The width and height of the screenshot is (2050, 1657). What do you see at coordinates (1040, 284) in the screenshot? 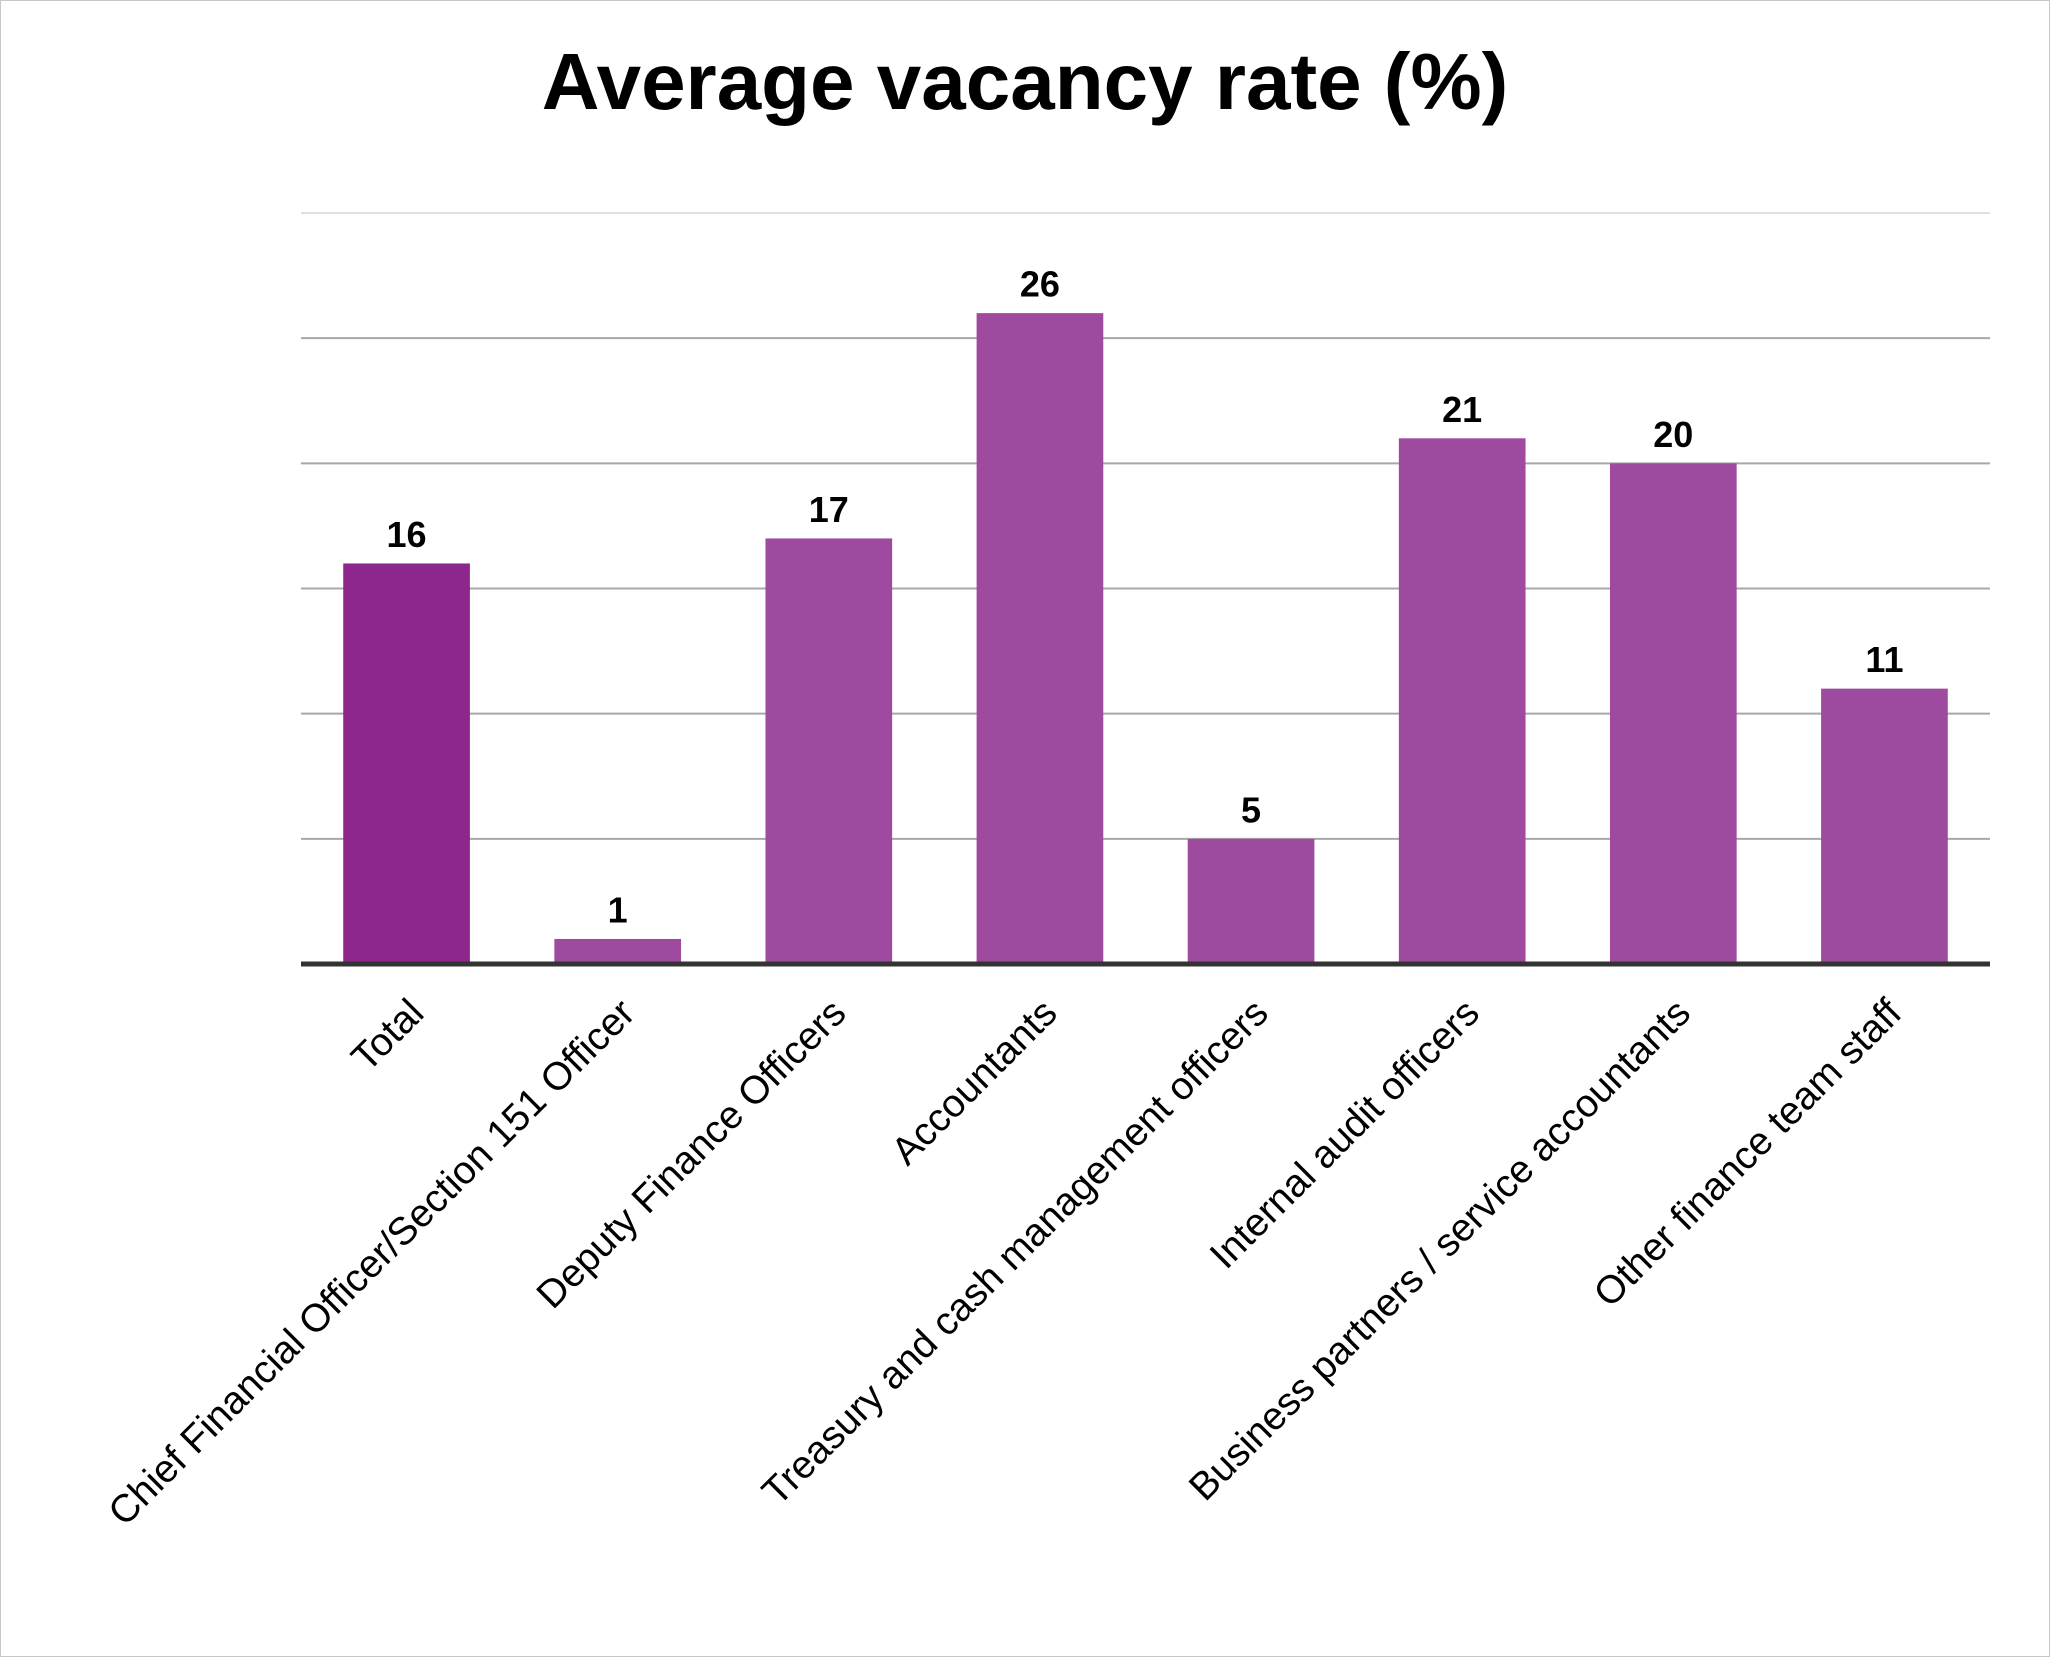
I see `value-label: 26` at bounding box center [1040, 284].